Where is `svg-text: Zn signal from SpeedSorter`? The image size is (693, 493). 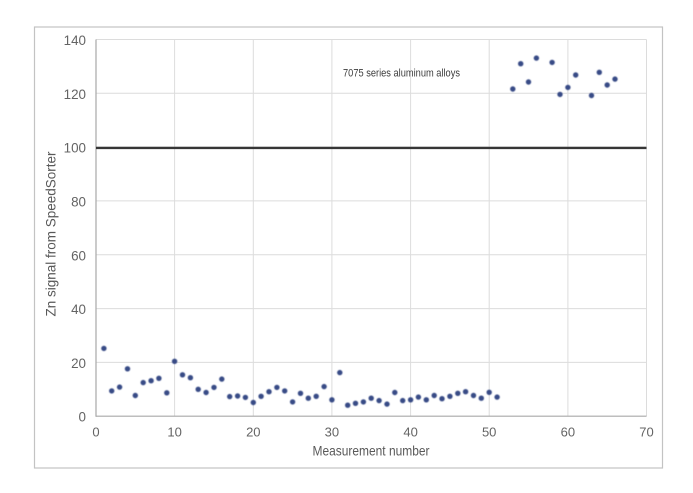
svg-text: Zn signal from SpeedSorter is located at coordinates (51, 233).